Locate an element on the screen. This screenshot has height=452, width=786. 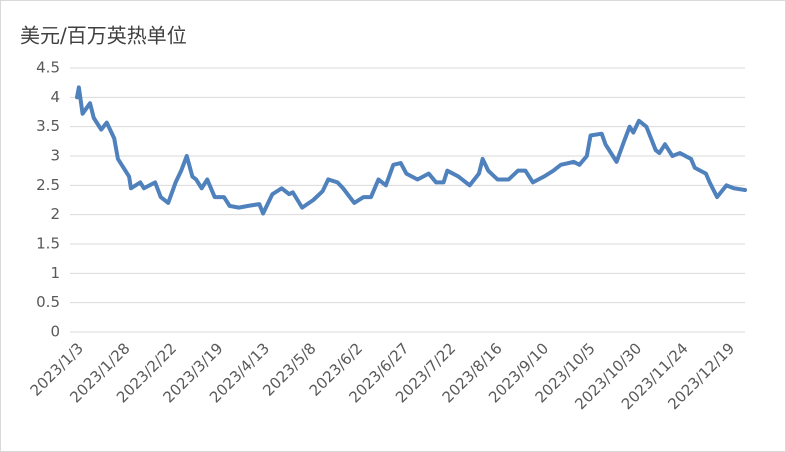
y-tick-label: 0.5 is located at coordinates (48, 302).